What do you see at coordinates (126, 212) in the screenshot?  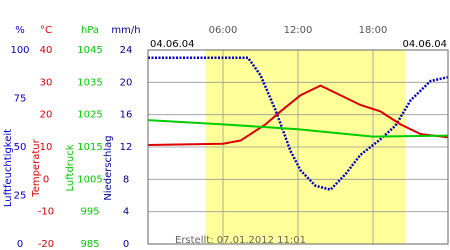 I see `y-tick-label: 4` at bounding box center [126, 212].